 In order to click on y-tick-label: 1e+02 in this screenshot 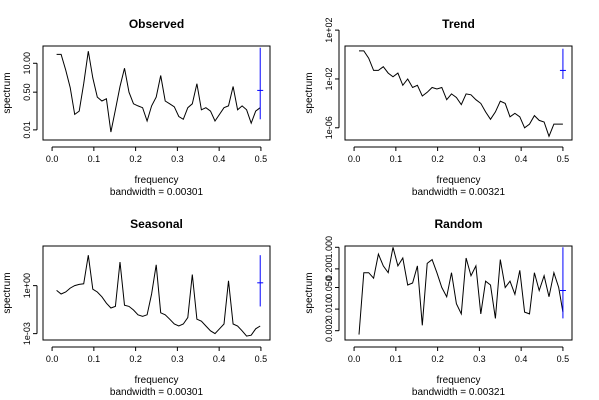, I will do `click(329, 29)`.